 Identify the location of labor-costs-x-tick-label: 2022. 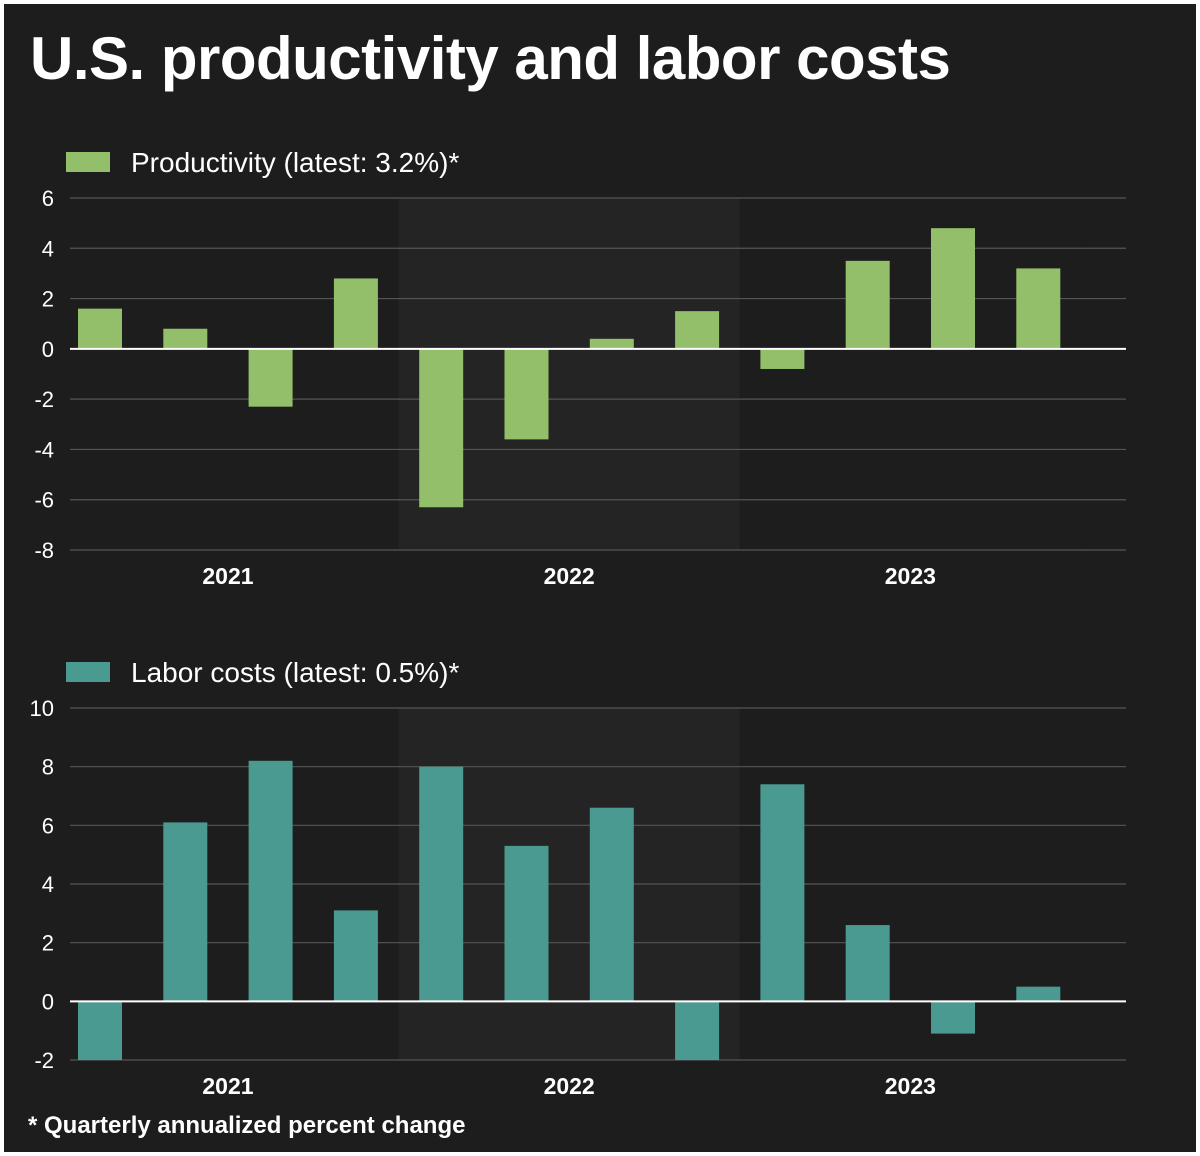
(569, 1086).